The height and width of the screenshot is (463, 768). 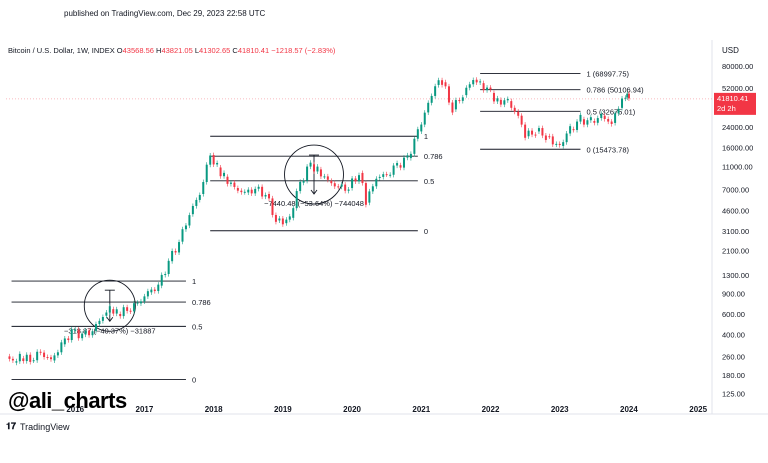 I want to click on fib-level-label: 0.786, so click(x=433, y=156).